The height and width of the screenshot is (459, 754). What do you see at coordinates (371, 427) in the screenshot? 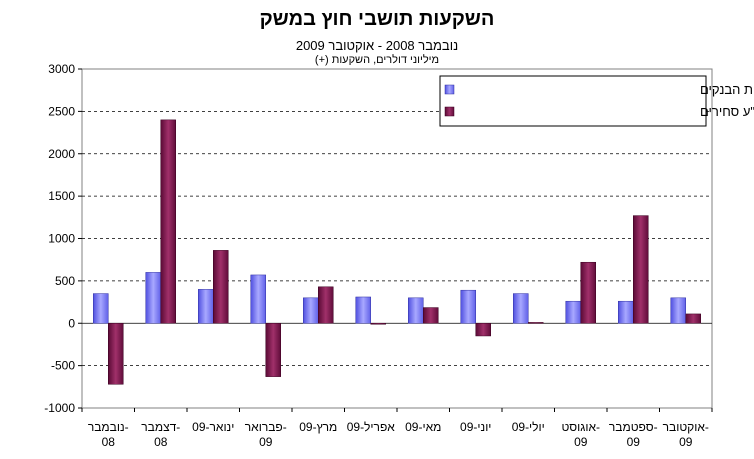
I see `x-tick-label: אפריל-09` at bounding box center [371, 427].